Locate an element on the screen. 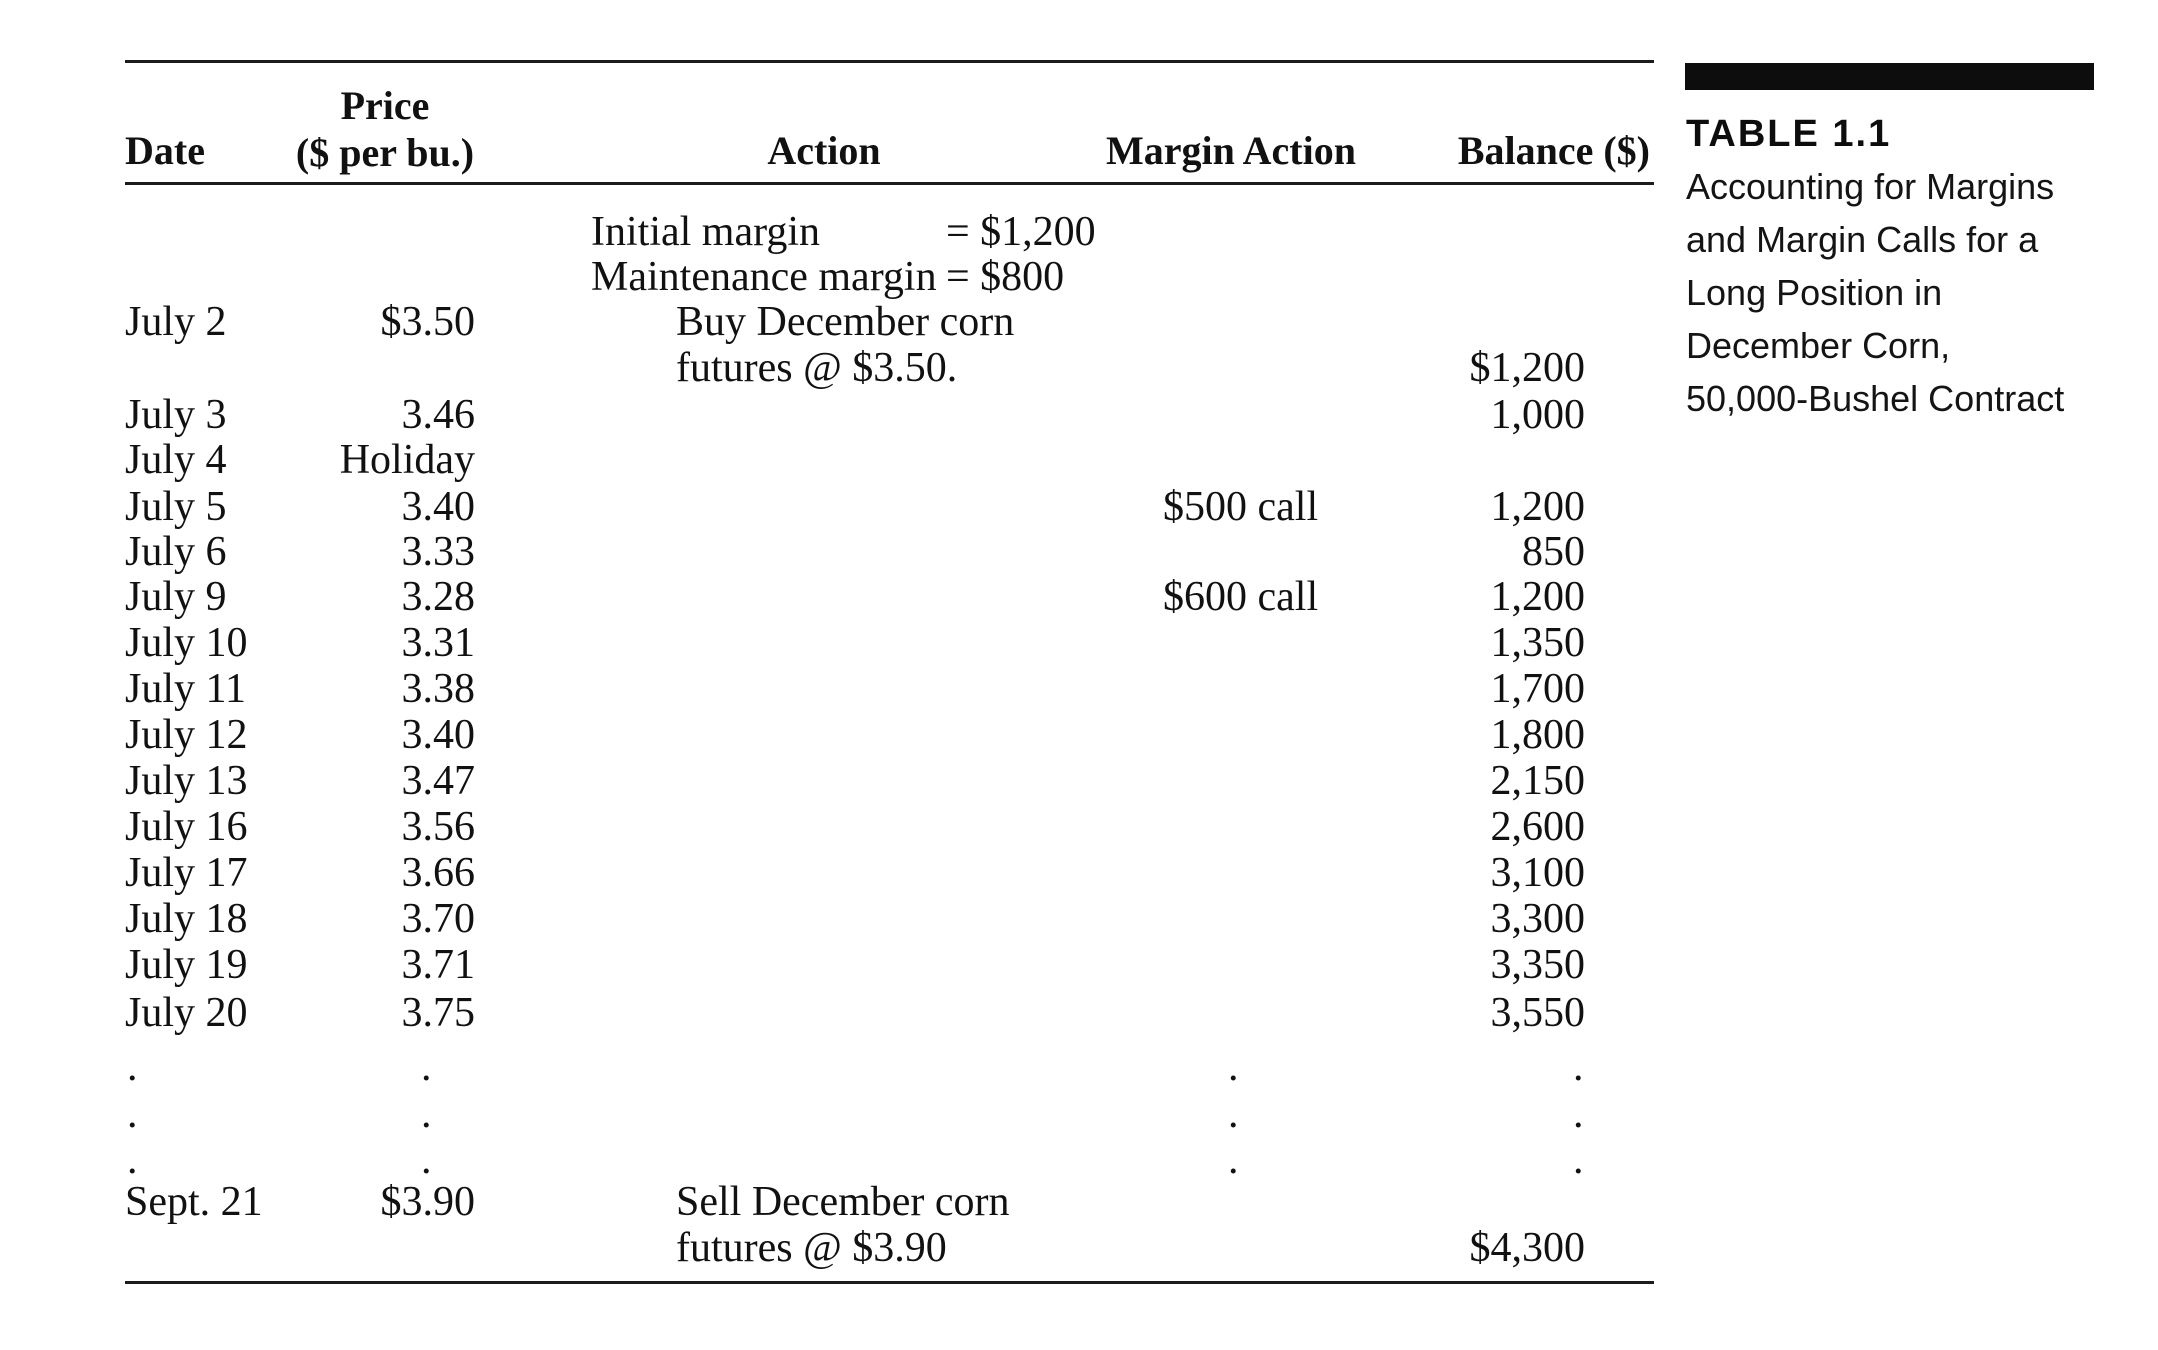  margin-definition-value: = $1,200 is located at coordinates (1021, 232).